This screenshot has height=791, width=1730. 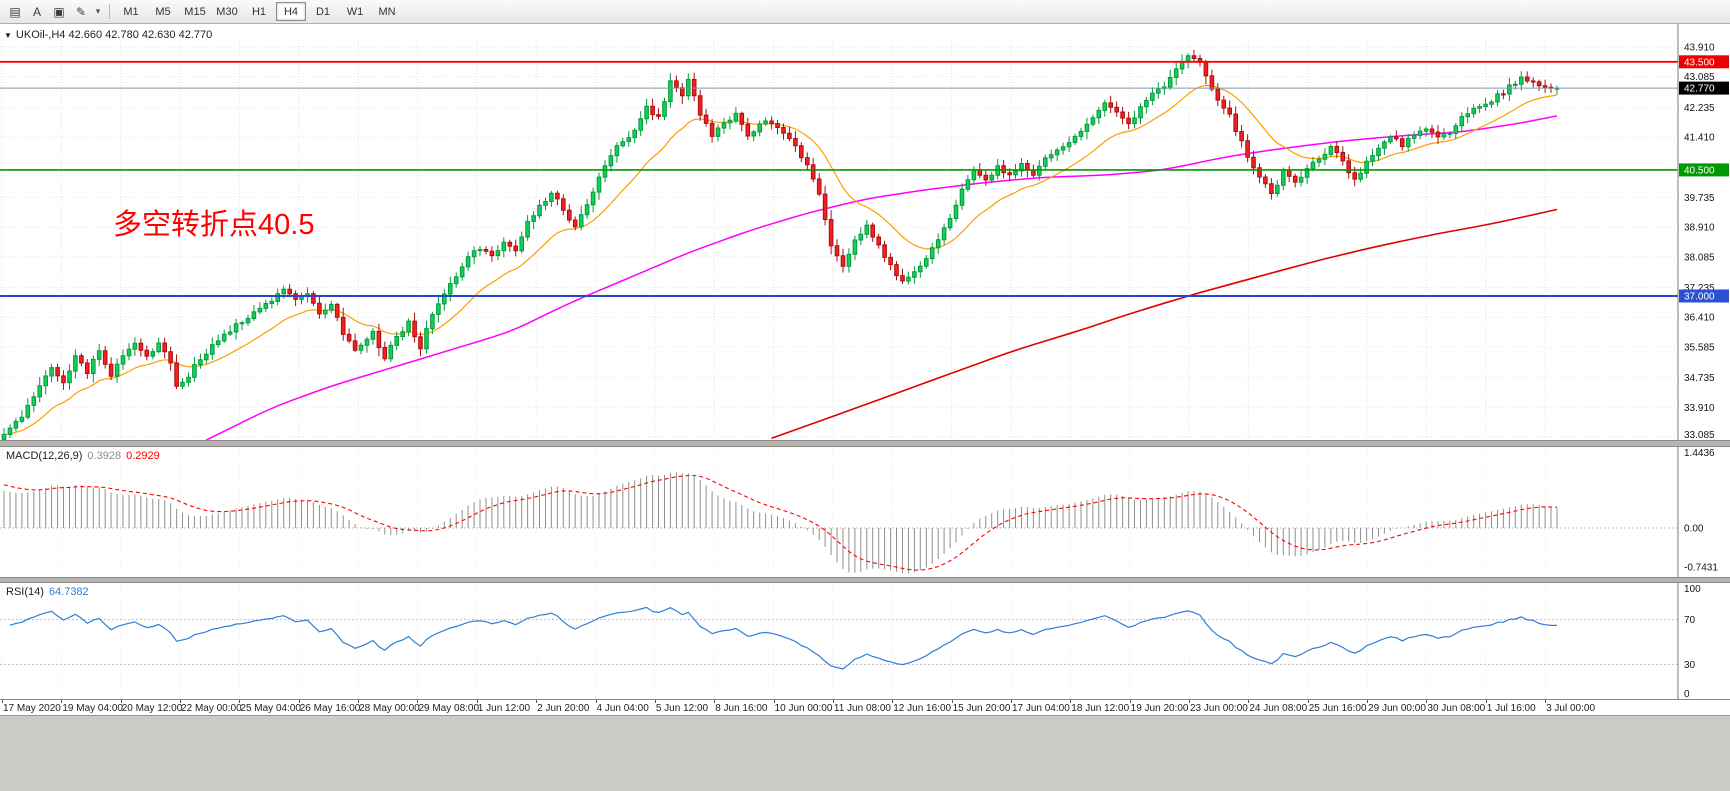 I want to click on price-badge-text: 43.500, so click(x=1699, y=62).